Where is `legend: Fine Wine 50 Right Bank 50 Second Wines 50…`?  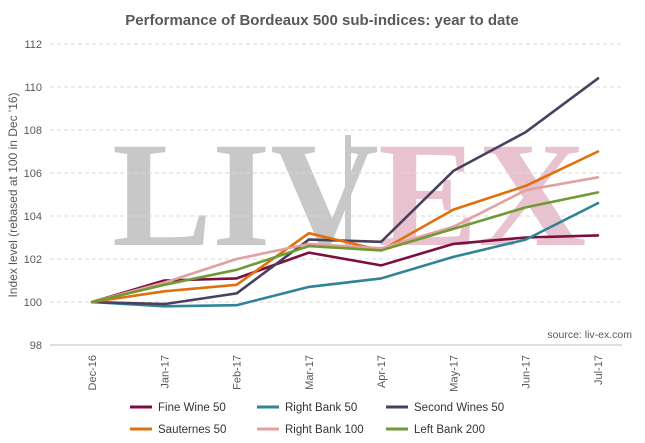 legend: Fine Wine 50 Right Bank 50 Second Wines 50… is located at coordinates (317, 419).